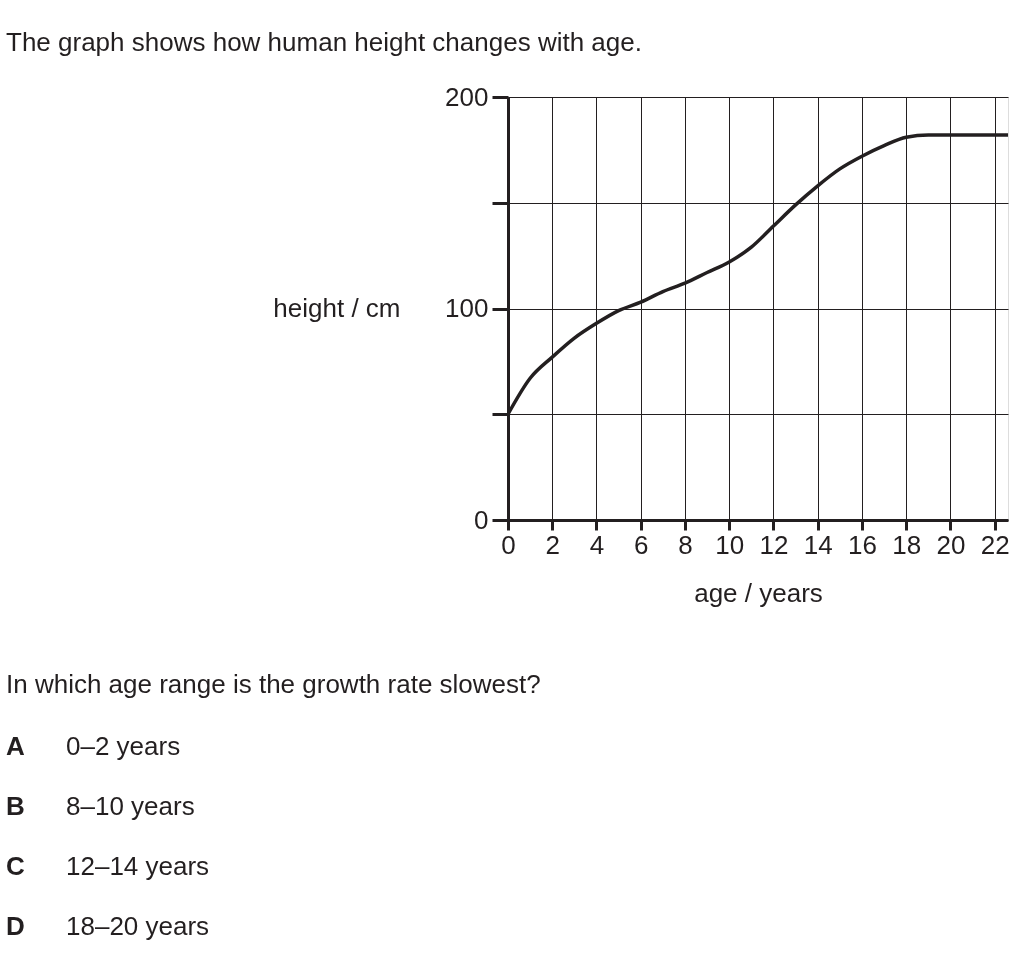 This screenshot has width=1030, height=958. I want to click on text: A 0–2 years, so click(93, 746).